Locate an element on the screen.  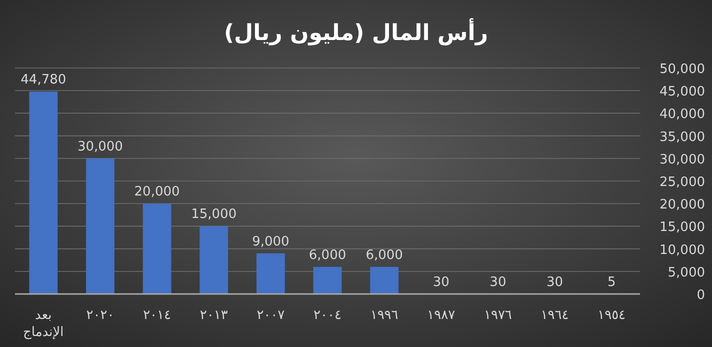
data-label: 9,000 is located at coordinates (271, 242).